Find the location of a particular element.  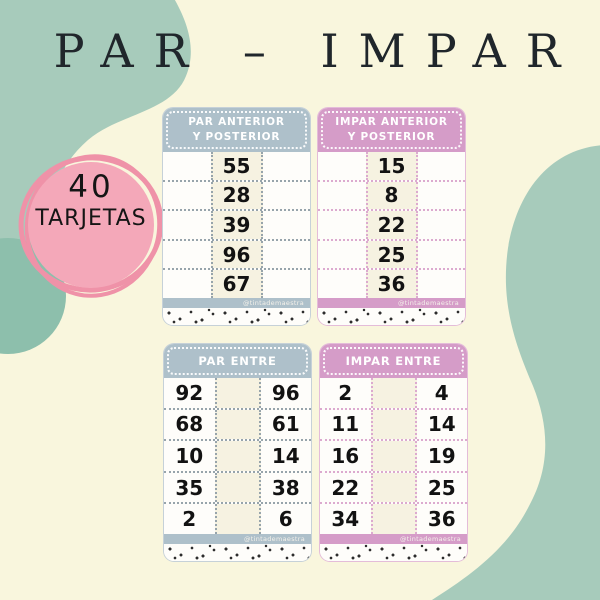

number-cell: 4 is located at coordinates (441, 392).